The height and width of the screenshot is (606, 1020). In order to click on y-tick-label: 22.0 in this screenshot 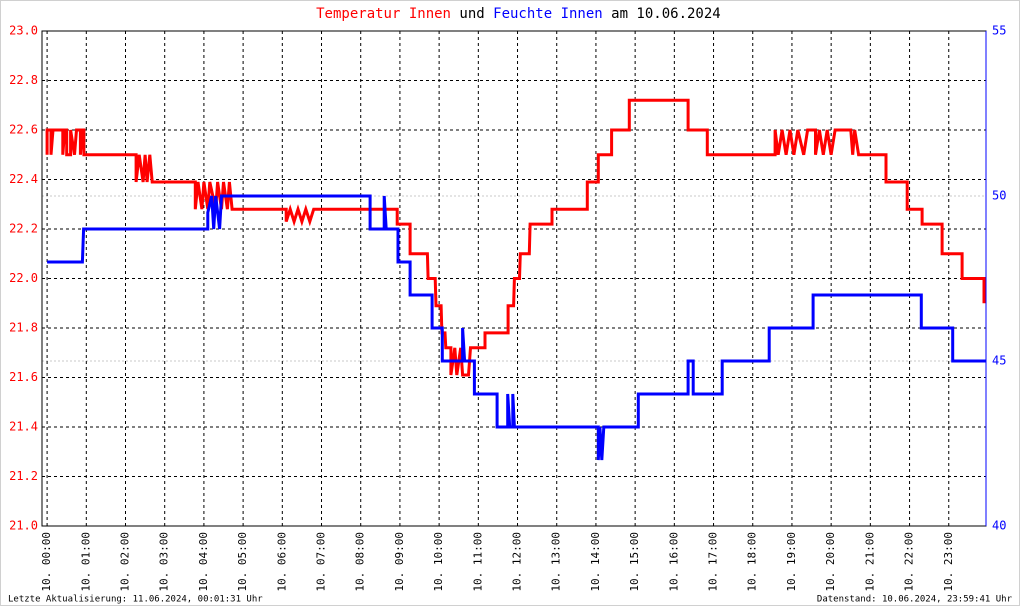, I will do `click(23, 278)`.